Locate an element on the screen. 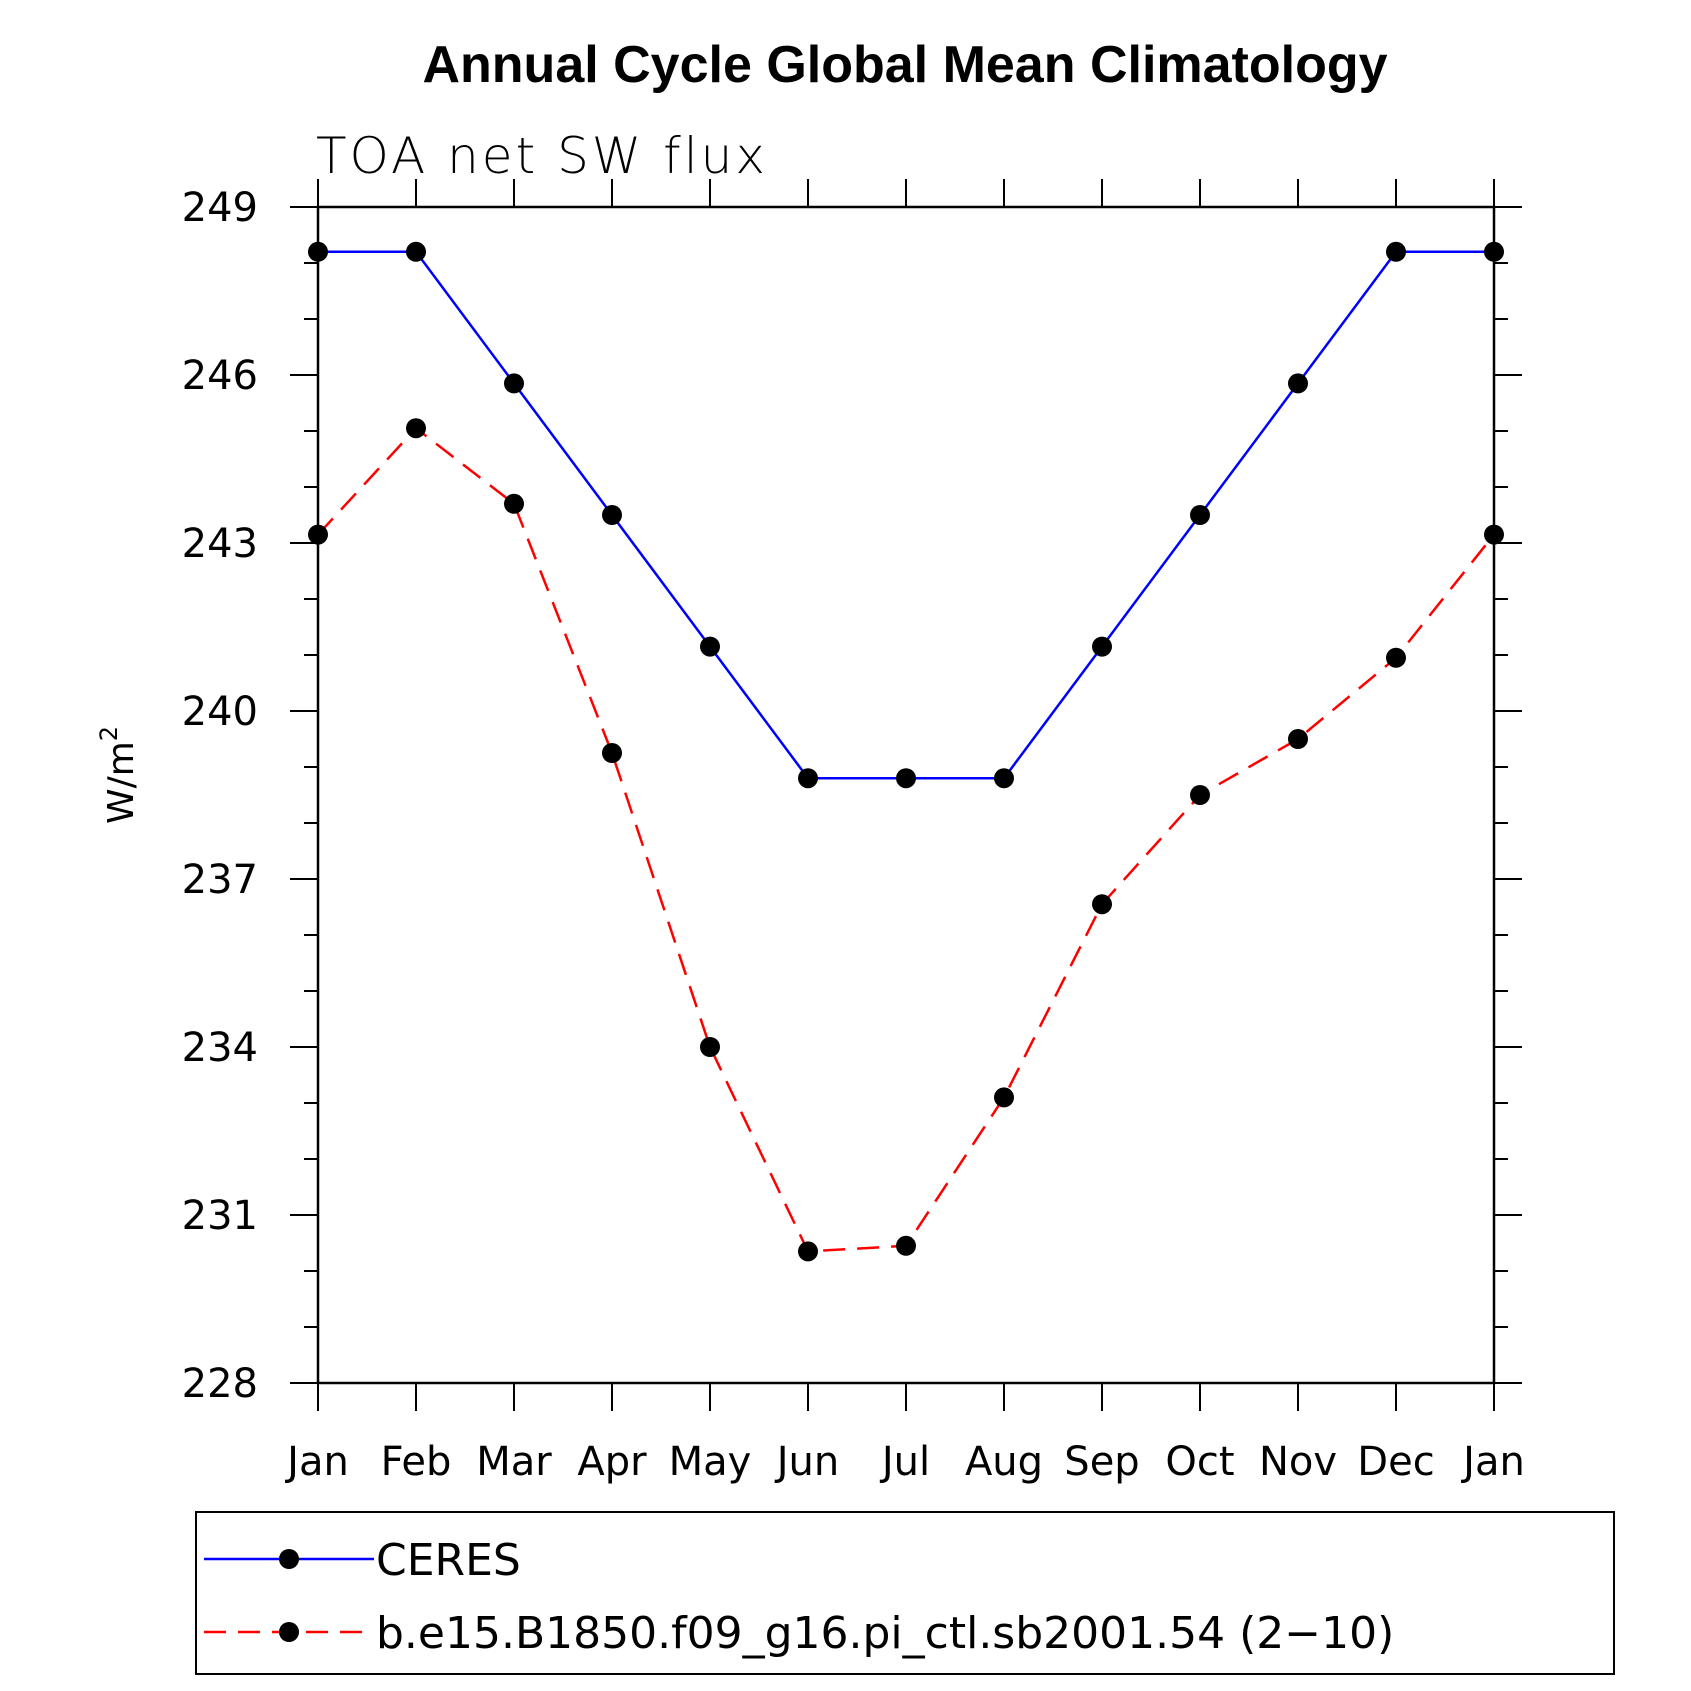 The image size is (1691, 1691). chart-subtitle: TOA net SW flux is located at coordinates (542, 156).